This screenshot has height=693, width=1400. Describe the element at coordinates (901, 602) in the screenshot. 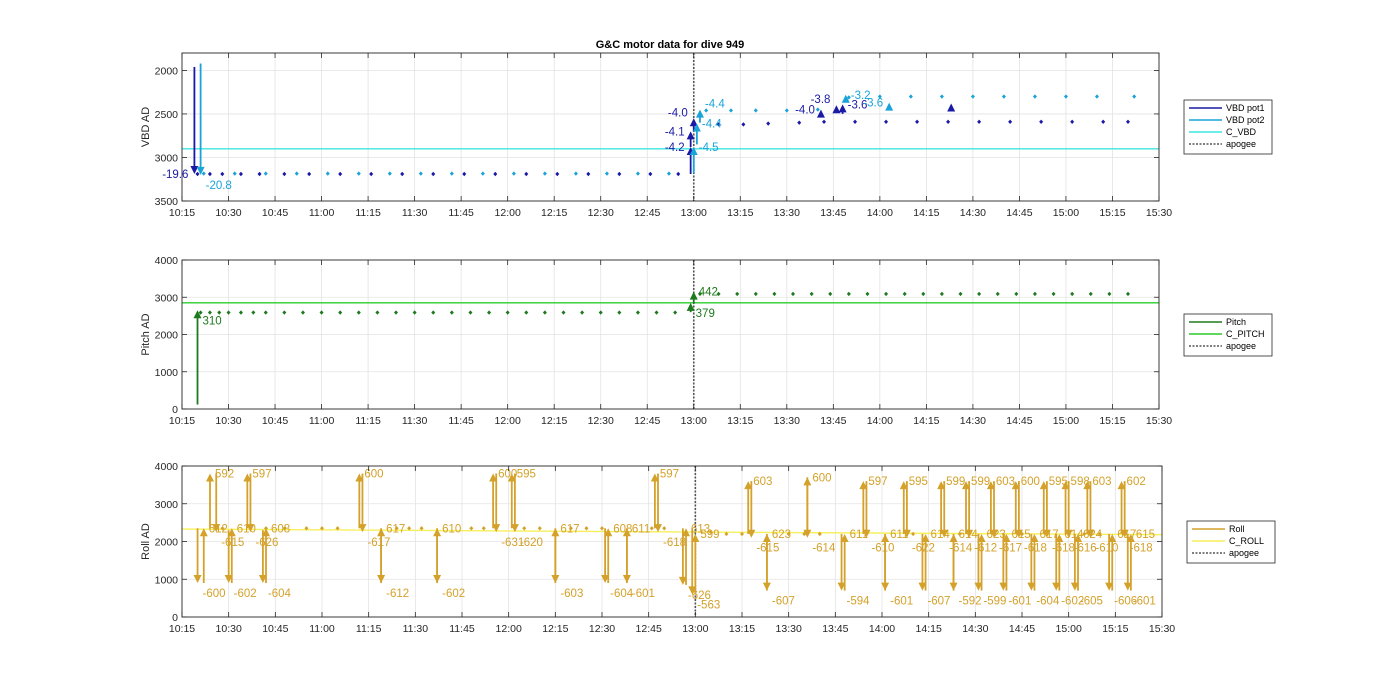

I see `roll-move-label-42: -601` at that location.